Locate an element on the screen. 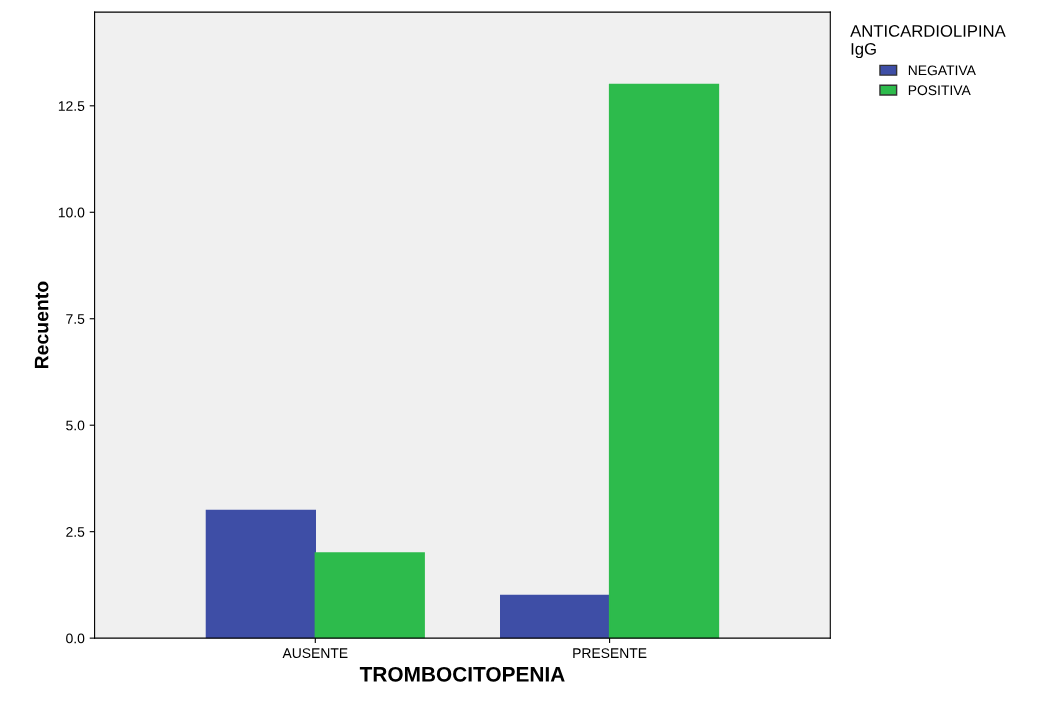 This screenshot has width=1051, height=713. y-tick-label: 5.0 is located at coordinates (75, 425).